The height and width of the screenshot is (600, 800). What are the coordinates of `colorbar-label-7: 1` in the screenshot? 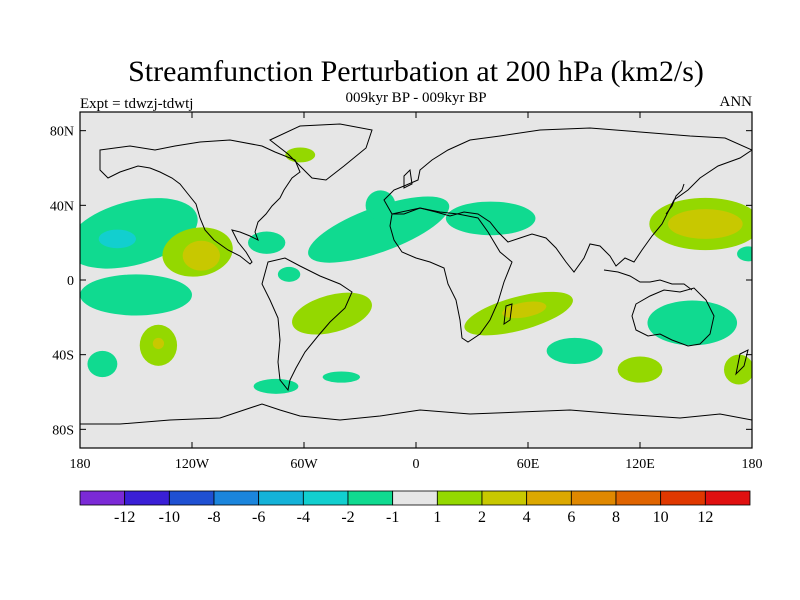 It's located at (437, 517).